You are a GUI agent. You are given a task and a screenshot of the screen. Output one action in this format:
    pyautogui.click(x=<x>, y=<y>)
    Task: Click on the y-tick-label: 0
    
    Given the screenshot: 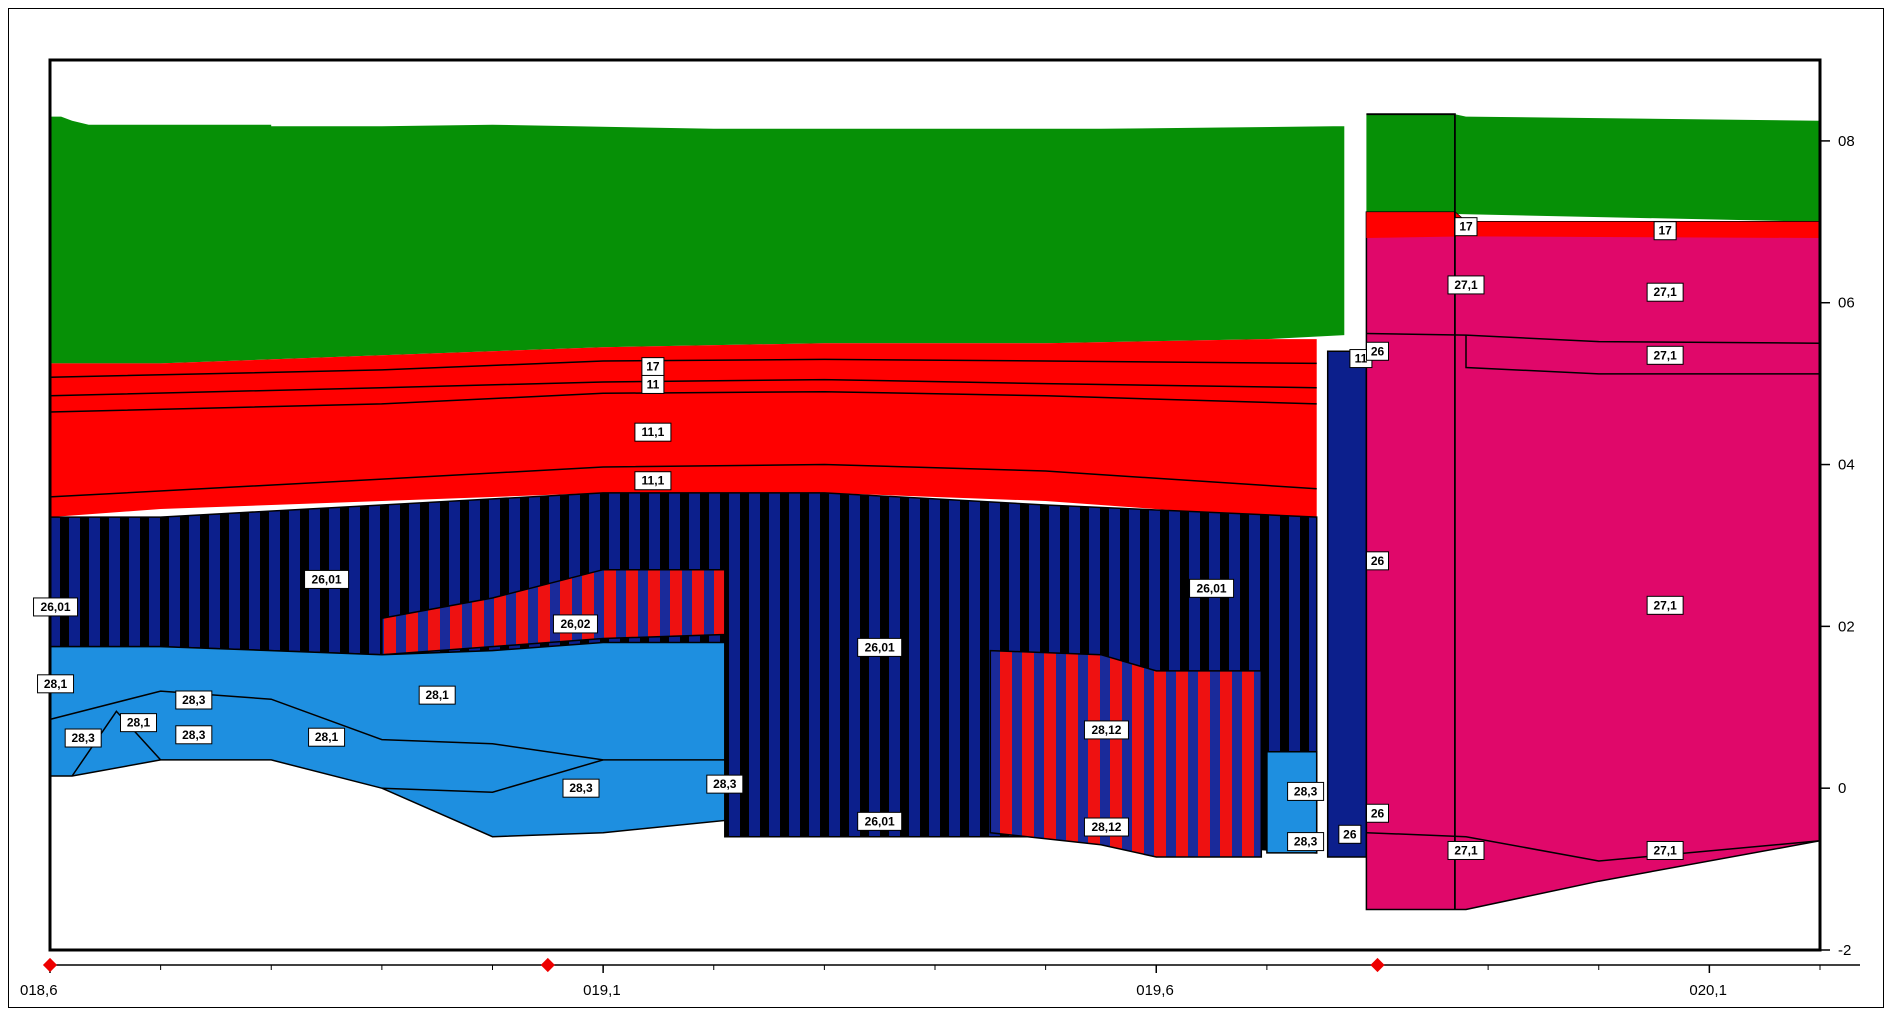 What is the action you would take?
    pyautogui.click(x=1842, y=788)
    